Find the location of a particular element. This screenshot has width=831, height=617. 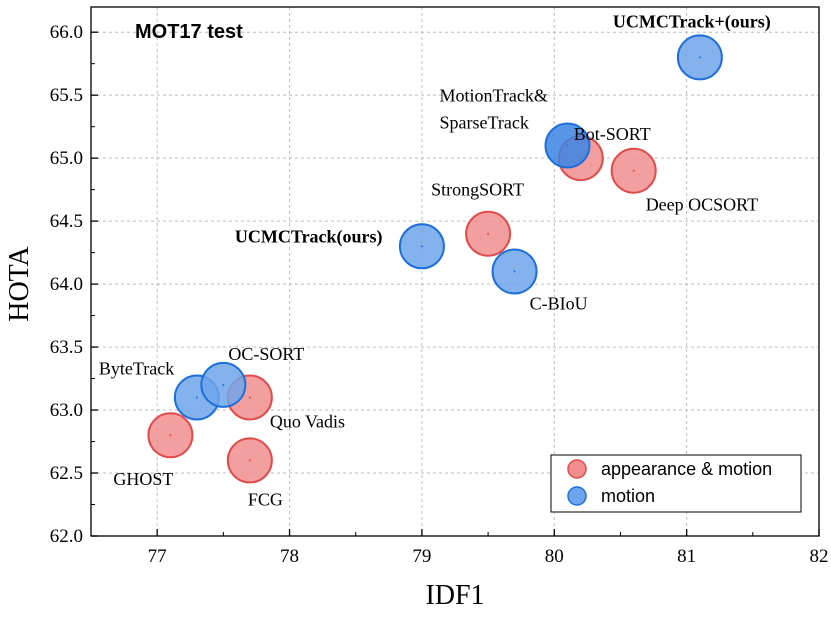

point-label: Deep OCSORT is located at coordinates (702, 205).